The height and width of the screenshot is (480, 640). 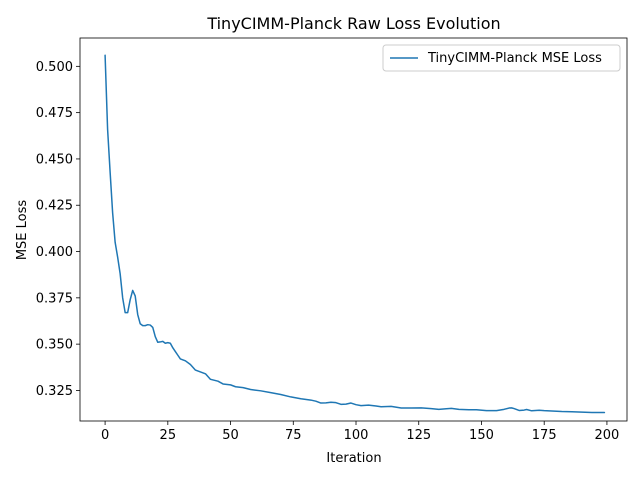 I want to click on chart-title: TinyCIMM-Planck Raw Loss Evolution, so click(x=353, y=23).